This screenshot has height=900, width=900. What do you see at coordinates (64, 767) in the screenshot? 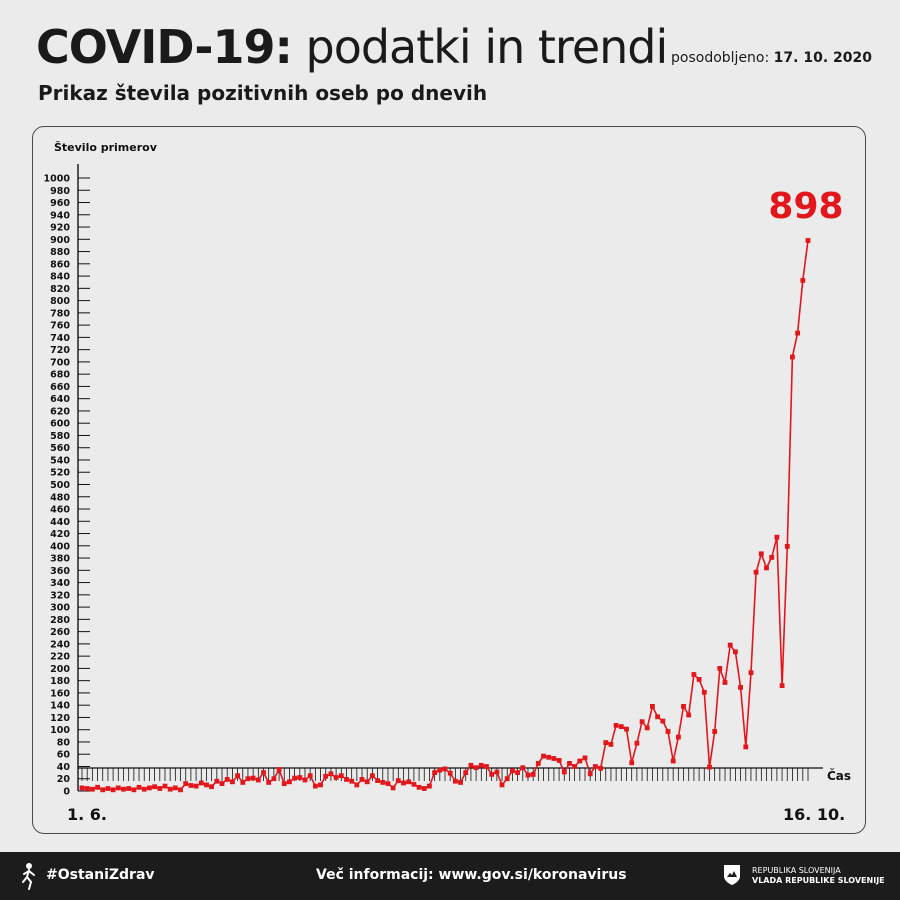
I see `y-tick-label: 40` at bounding box center [64, 767].